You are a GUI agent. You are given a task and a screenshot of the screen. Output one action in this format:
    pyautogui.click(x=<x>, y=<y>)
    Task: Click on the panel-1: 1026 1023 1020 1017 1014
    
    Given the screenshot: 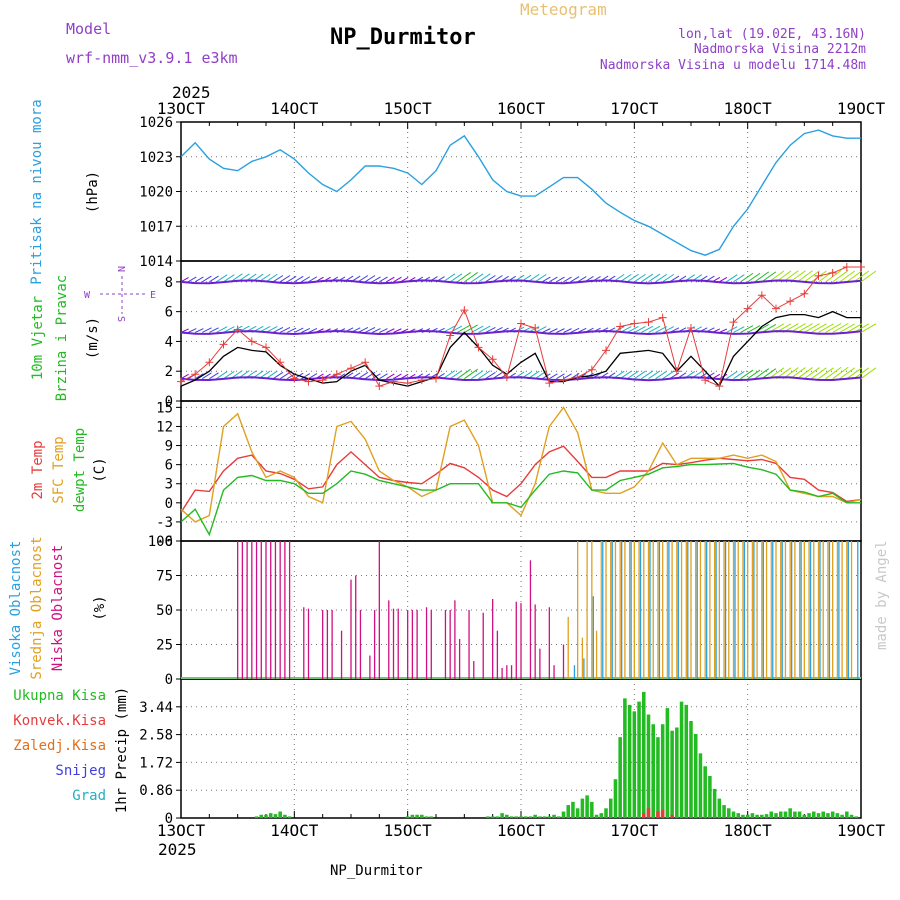 What is the action you would take?
    pyautogui.click(x=500, y=192)
    